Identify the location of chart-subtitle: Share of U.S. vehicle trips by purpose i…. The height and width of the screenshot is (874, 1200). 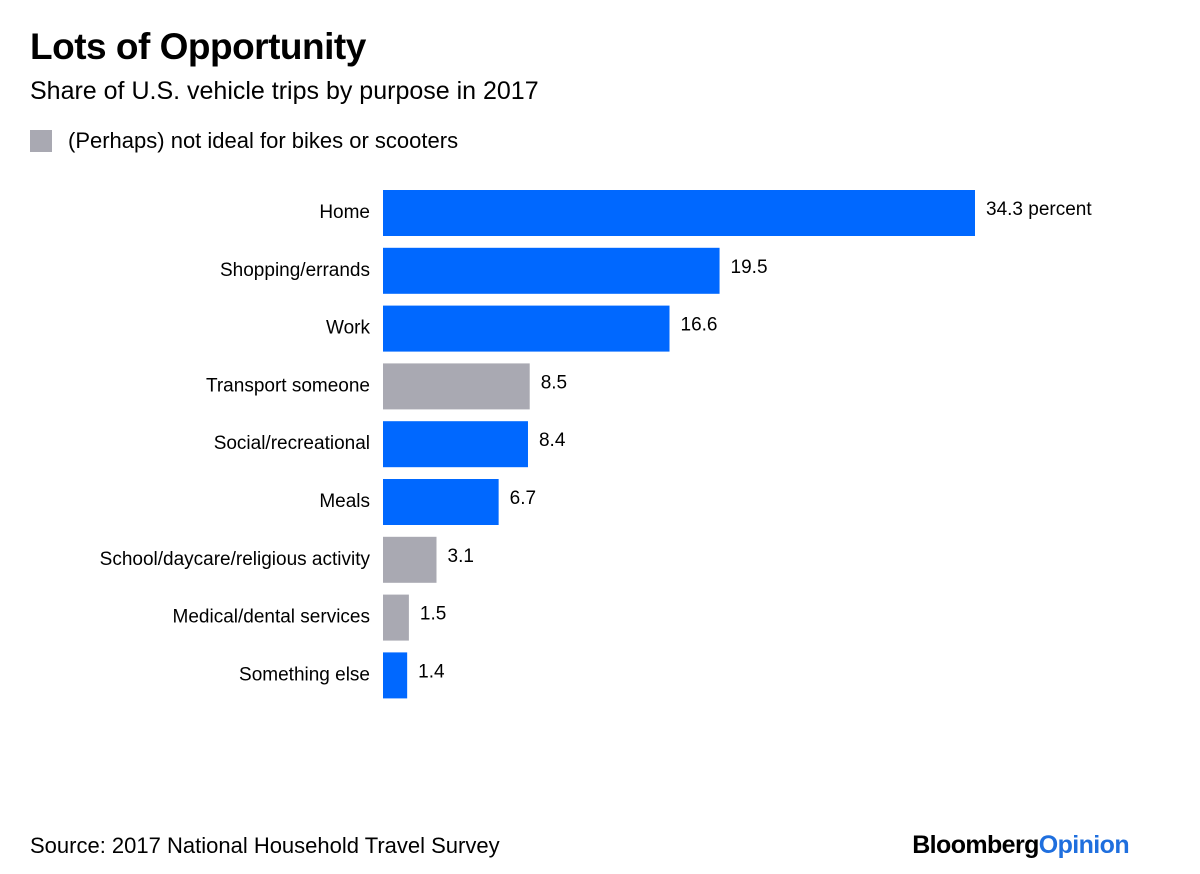
(284, 91).